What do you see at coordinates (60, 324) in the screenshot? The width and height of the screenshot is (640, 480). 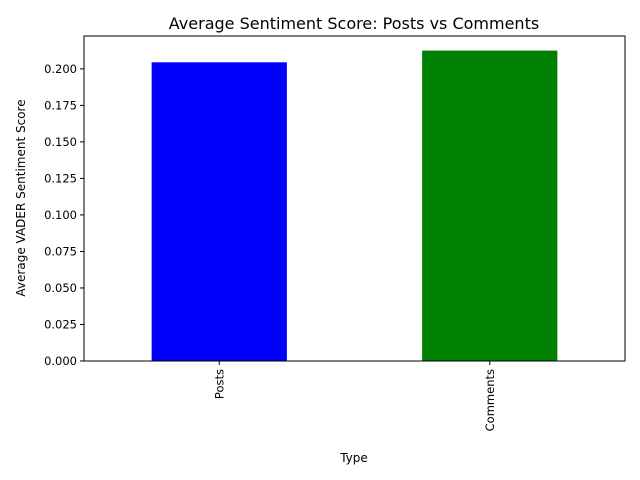 I see `y-tick-label: 0.025` at bounding box center [60, 324].